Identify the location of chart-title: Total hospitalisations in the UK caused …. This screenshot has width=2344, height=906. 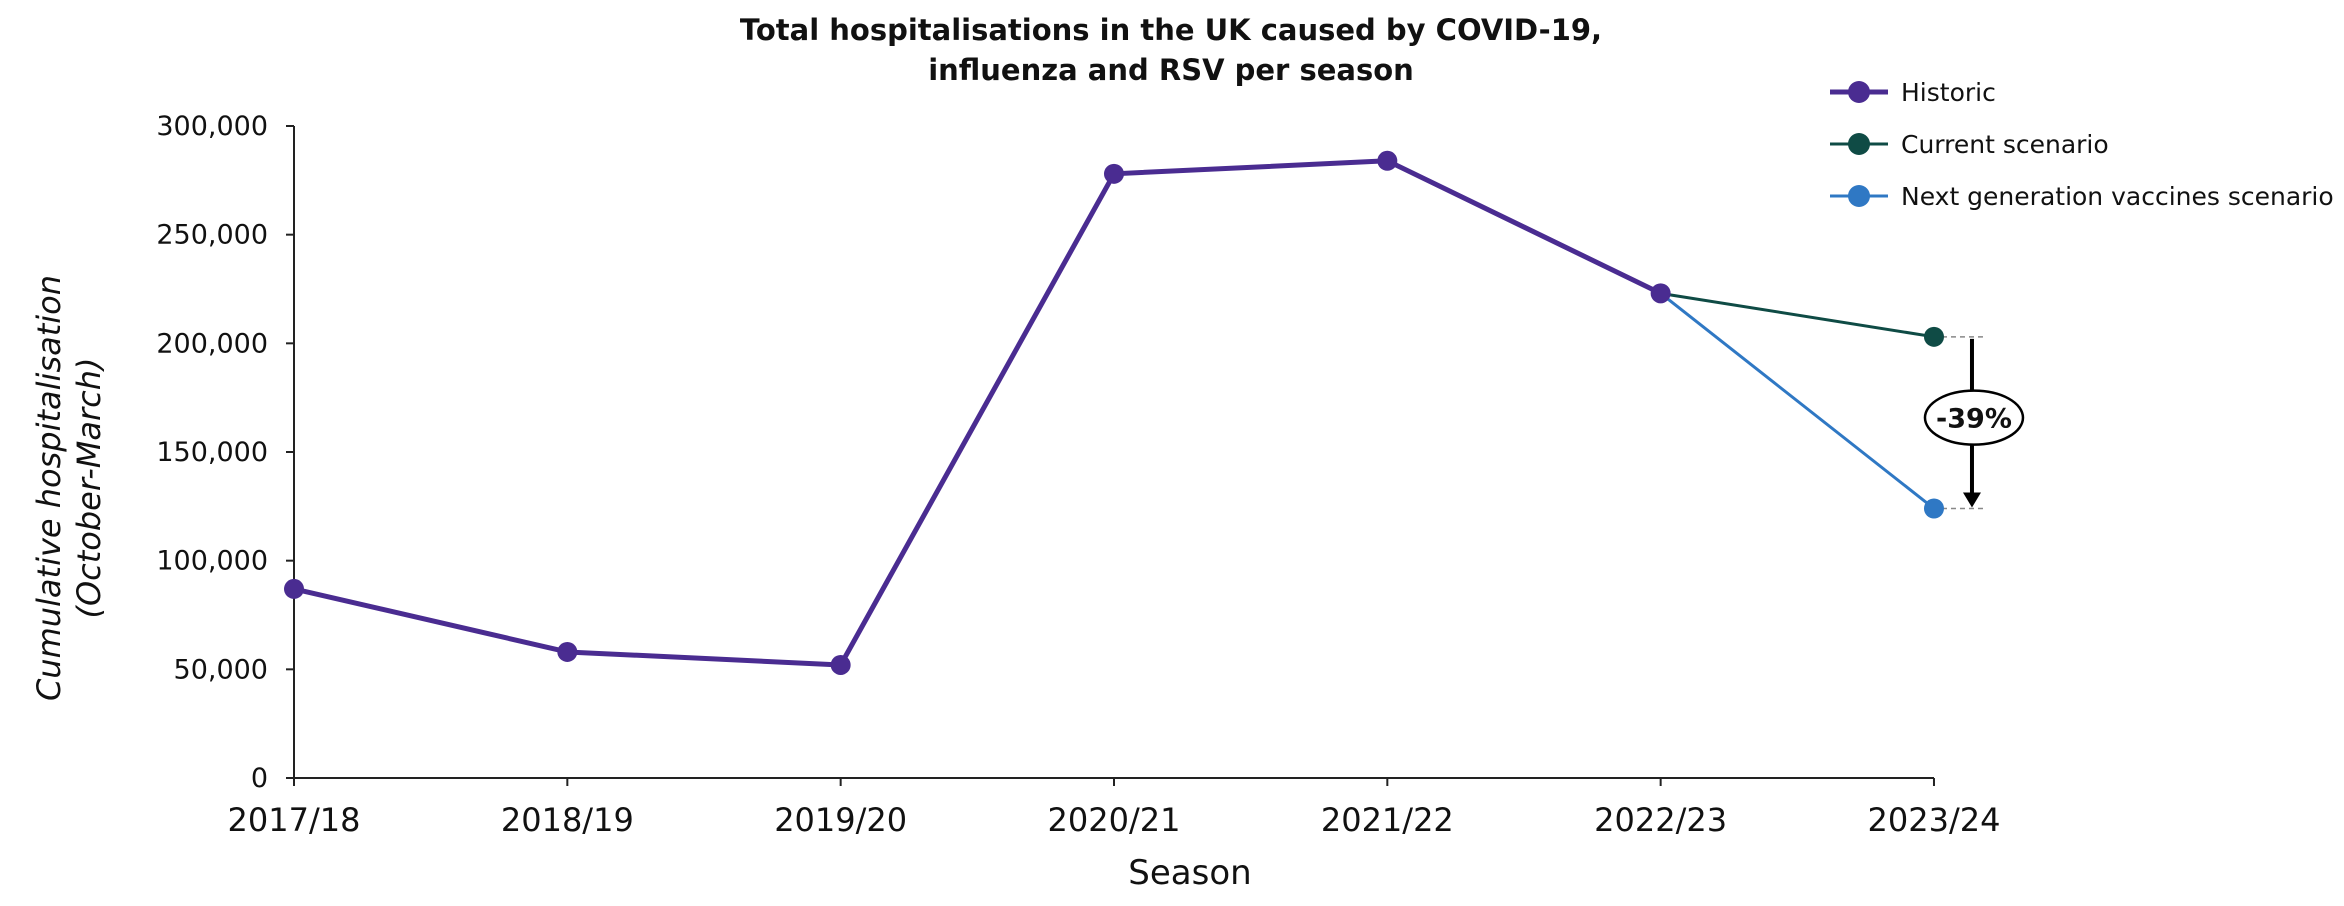
(1171, 50).